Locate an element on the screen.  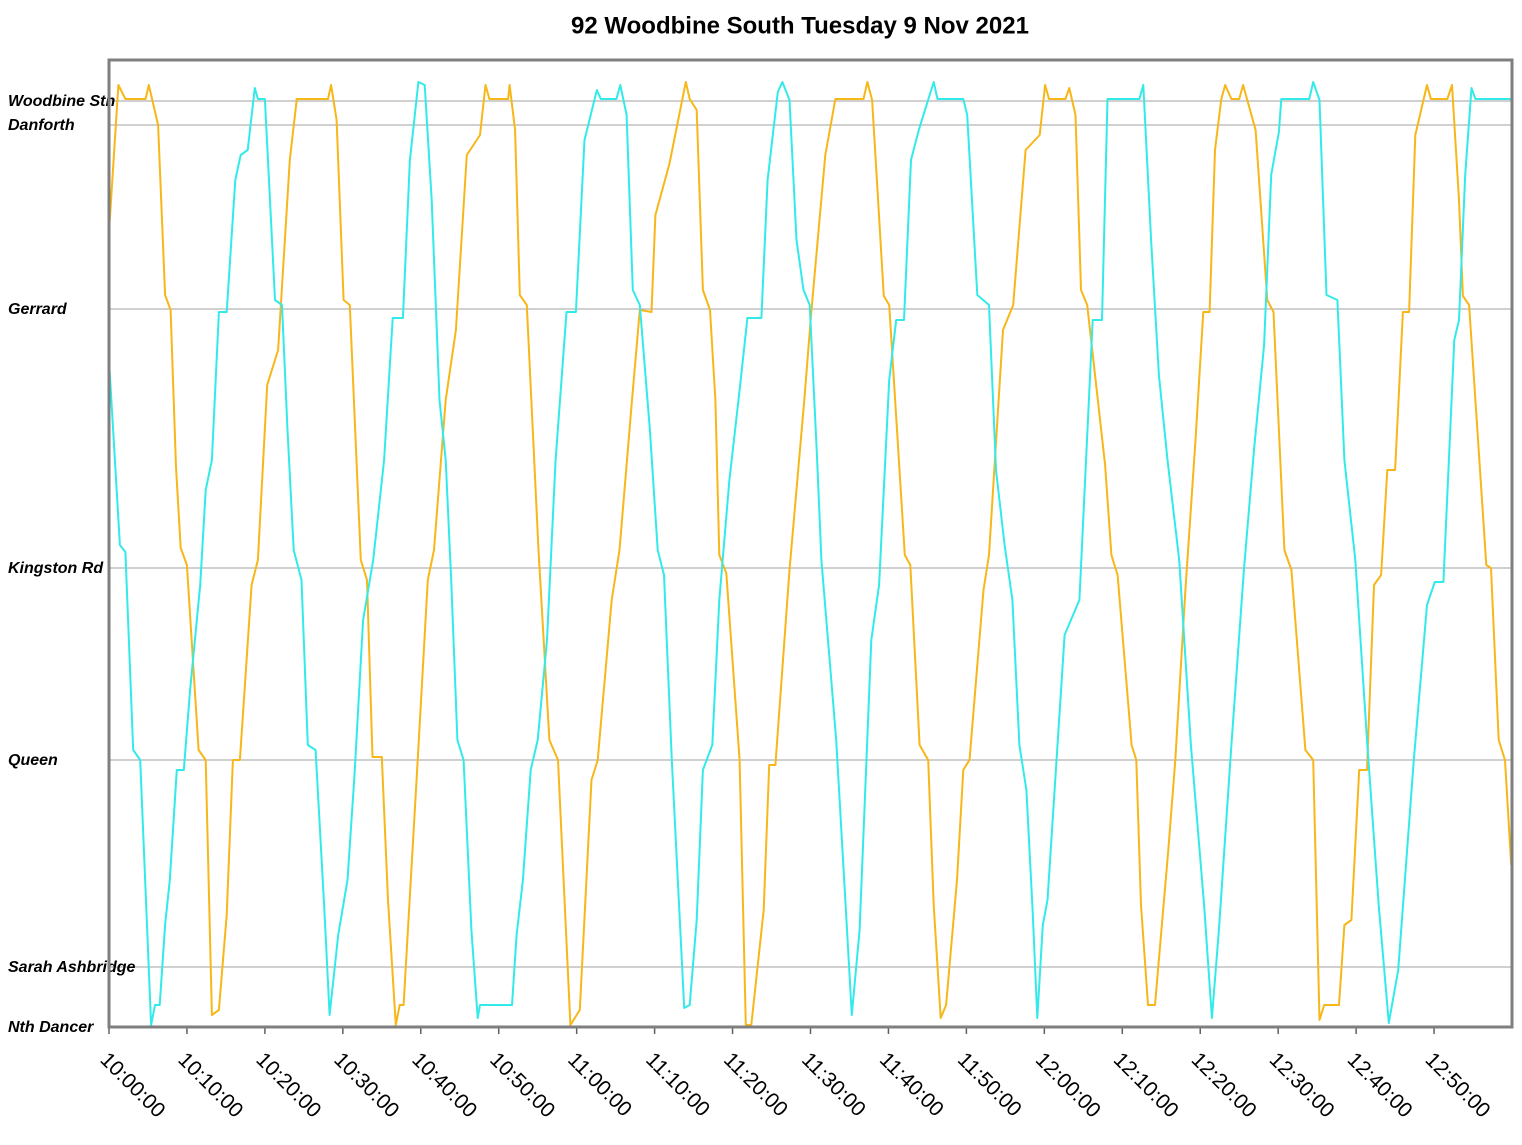
chart-title: 92 Woodbine South Tuesday 9 Nov 2021 is located at coordinates (800, 25).